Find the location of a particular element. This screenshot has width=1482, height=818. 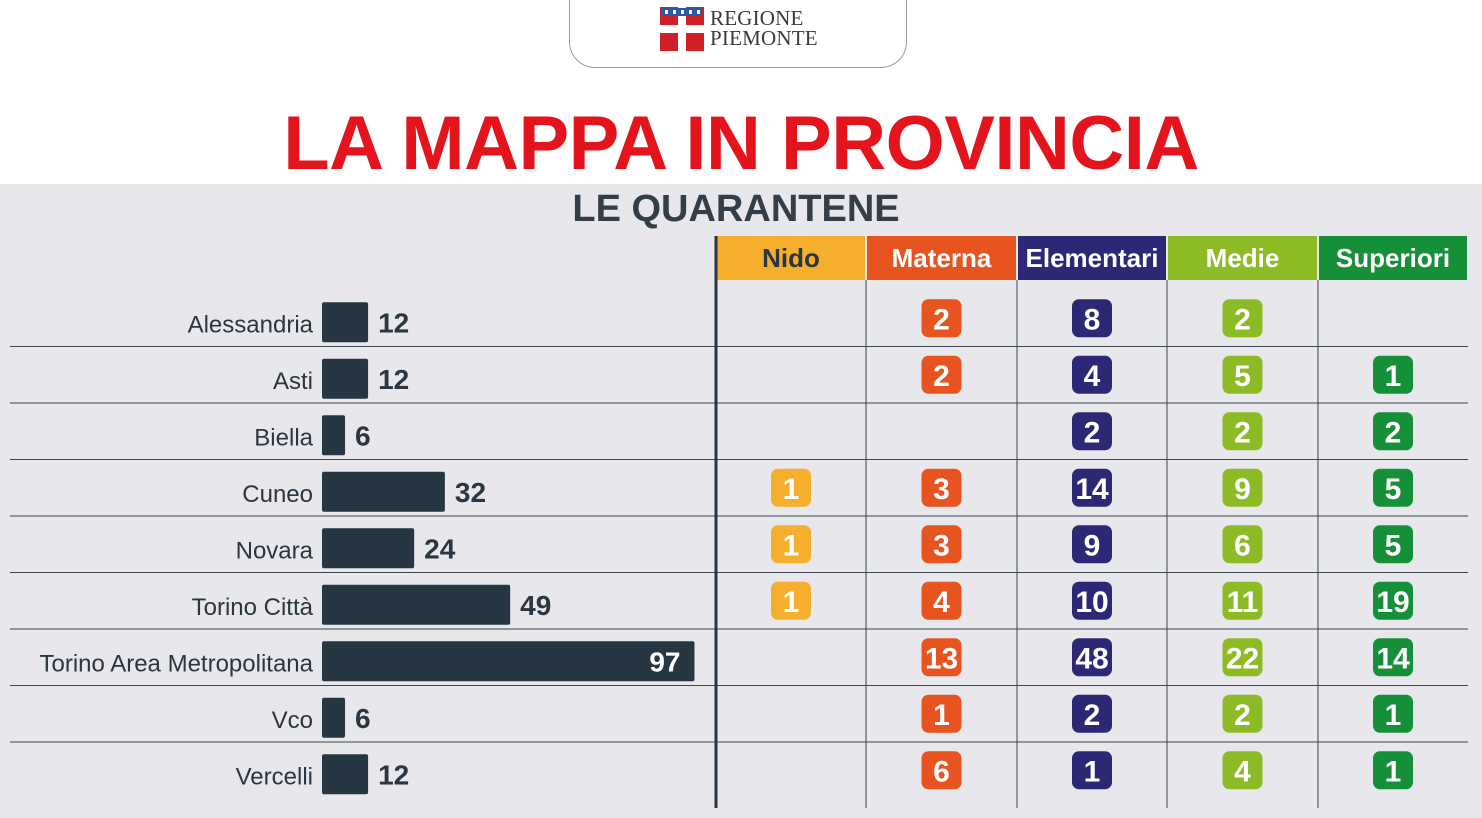

value-badge-label: 22 is located at coordinates (1242, 658).